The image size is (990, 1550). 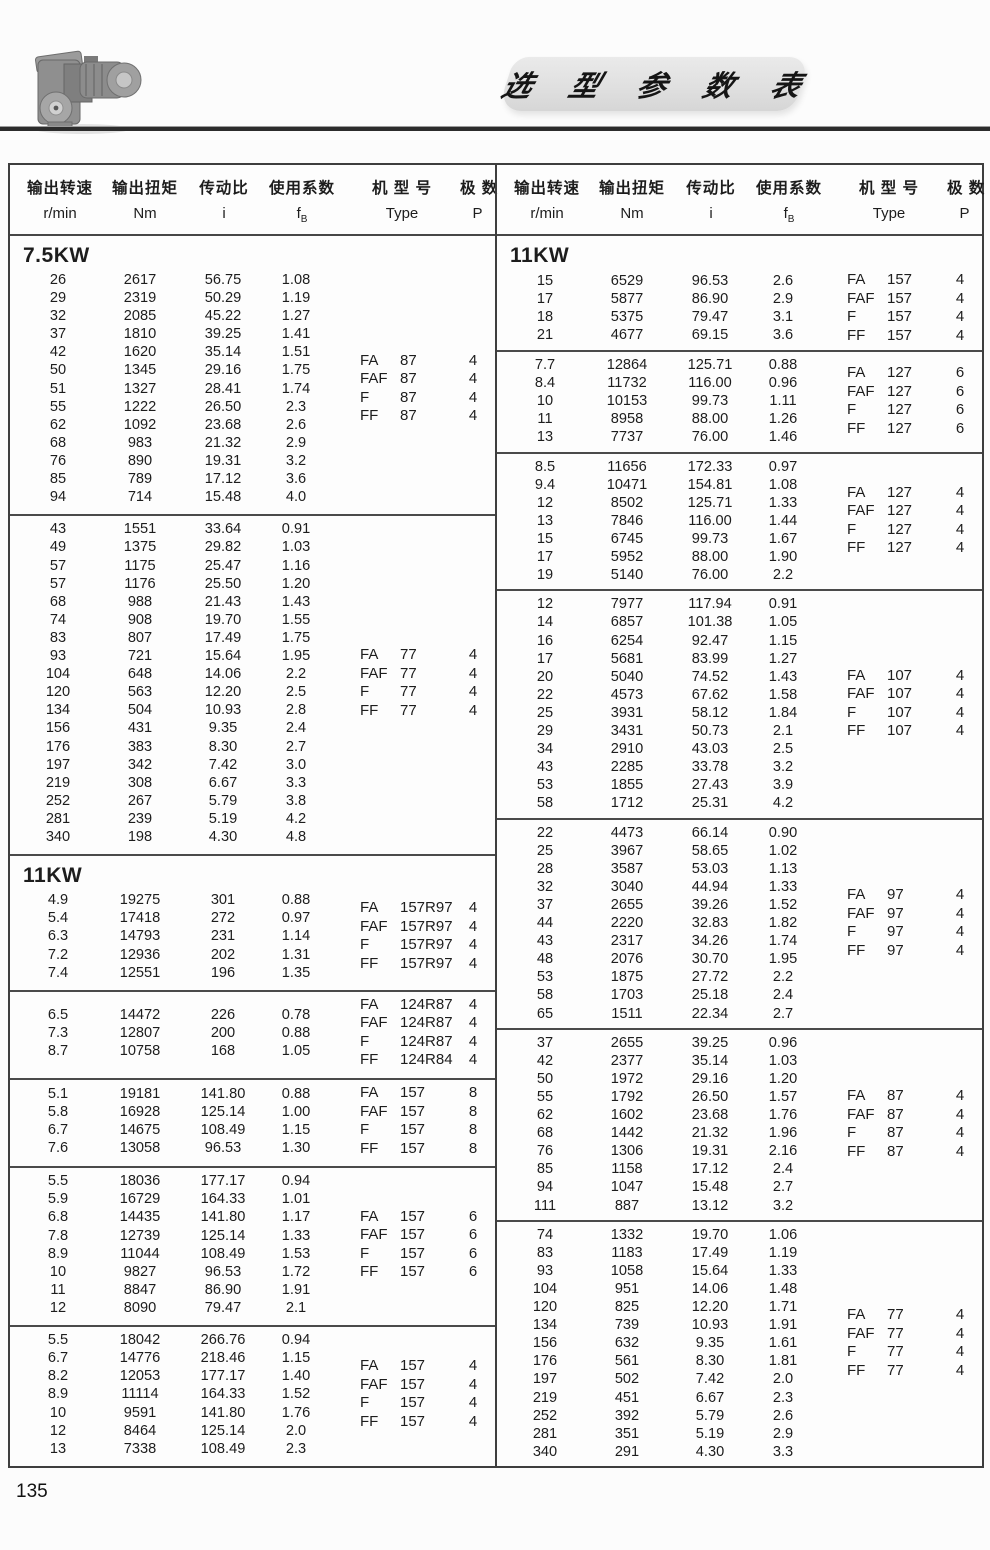 What do you see at coordinates (664, 713) in the screenshot?
I see `table-row: 25 3931 58.12 1.84` at bounding box center [664, 713].